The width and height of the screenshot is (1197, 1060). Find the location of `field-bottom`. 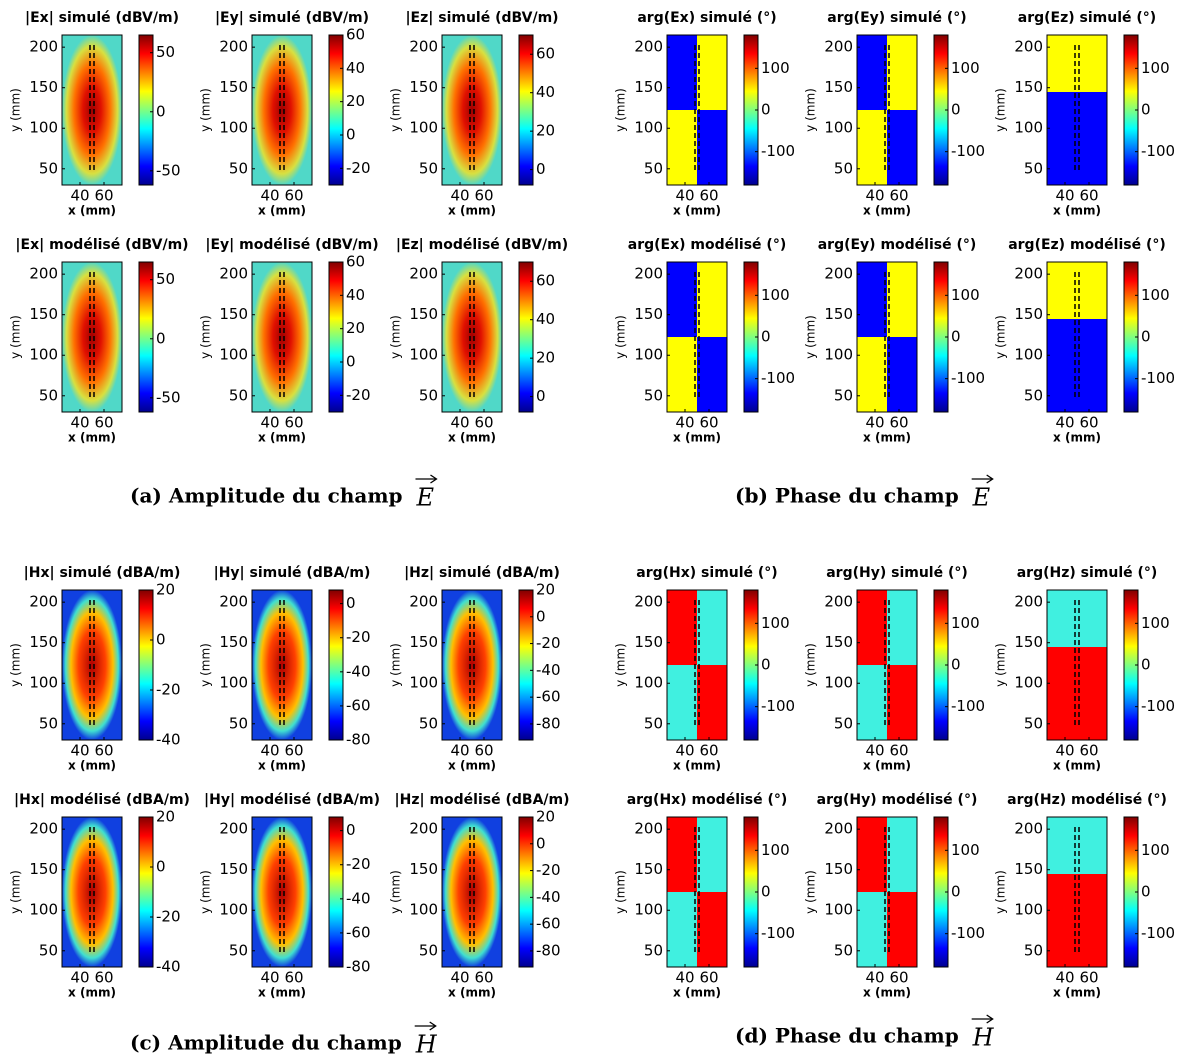

field-bottom is located at coordinates (1077, 365).